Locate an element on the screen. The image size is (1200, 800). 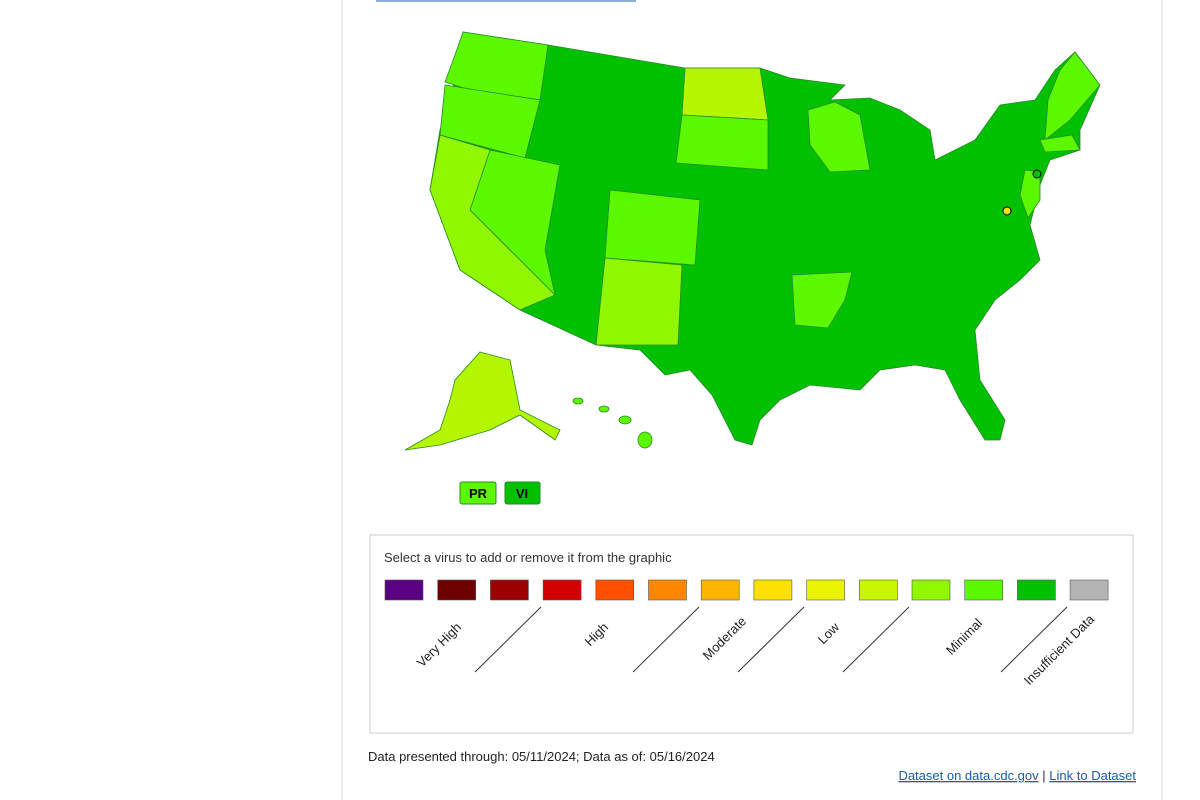
legend-dividers is located at coordinates (771, 639).